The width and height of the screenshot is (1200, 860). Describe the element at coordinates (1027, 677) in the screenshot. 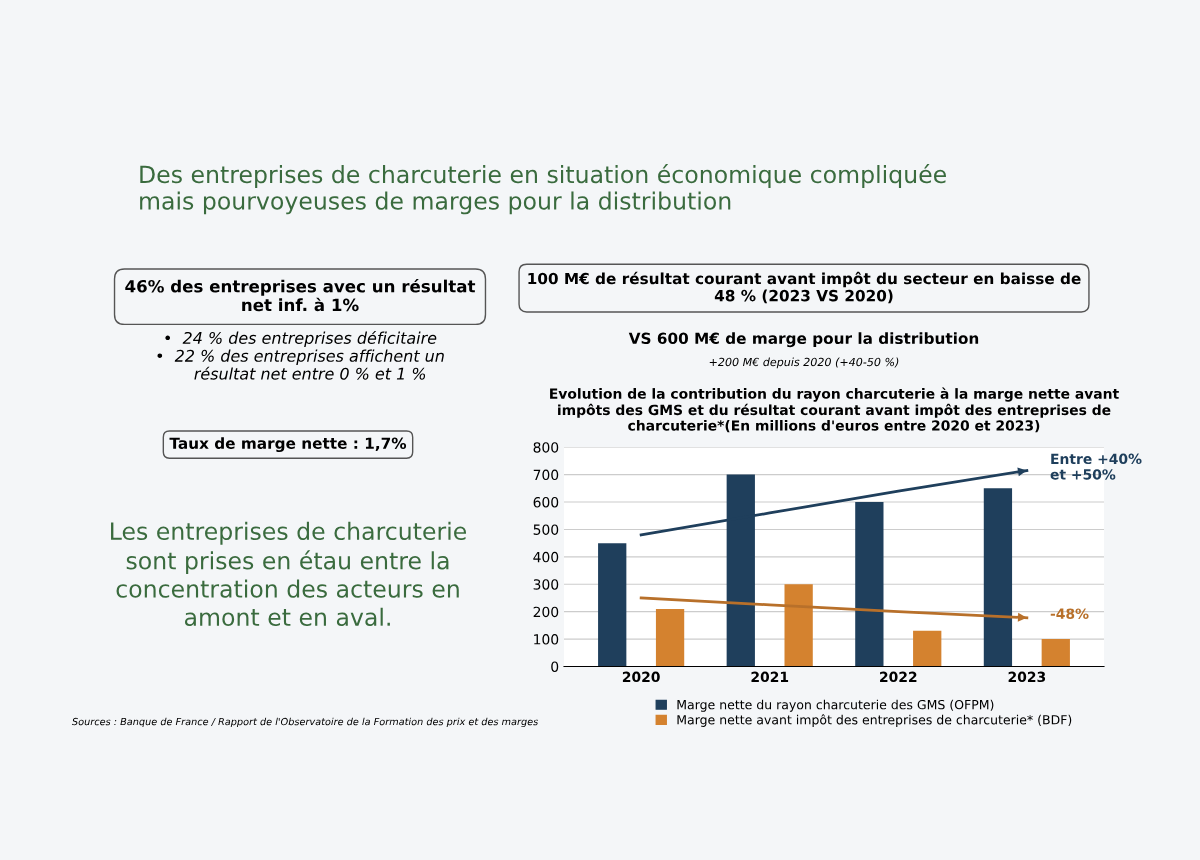

I see `x-tick-label: 2023` at that location.